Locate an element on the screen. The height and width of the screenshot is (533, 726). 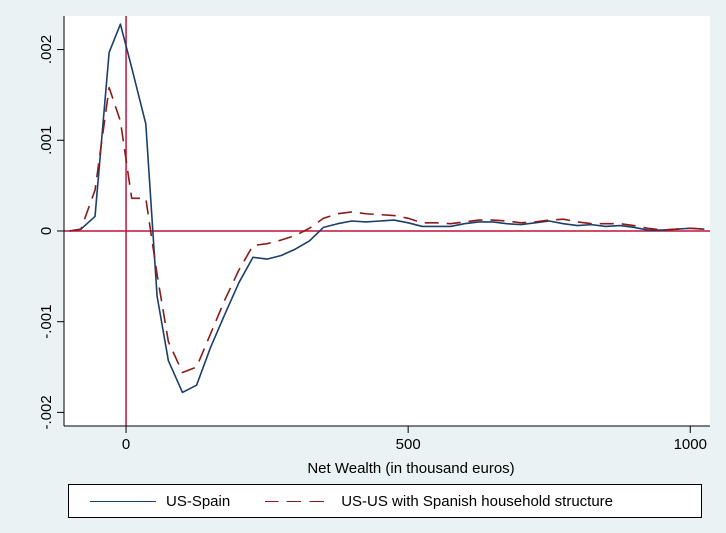
legend-item-series-0: US-Spain is located at coordinates (160, 501).